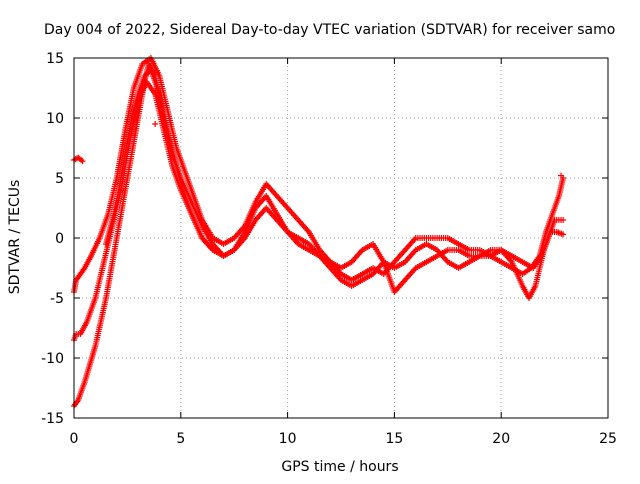  Describe the element at coordinates (394, 439) in the screenshot. I see `x-tick-label: 15` at that location.